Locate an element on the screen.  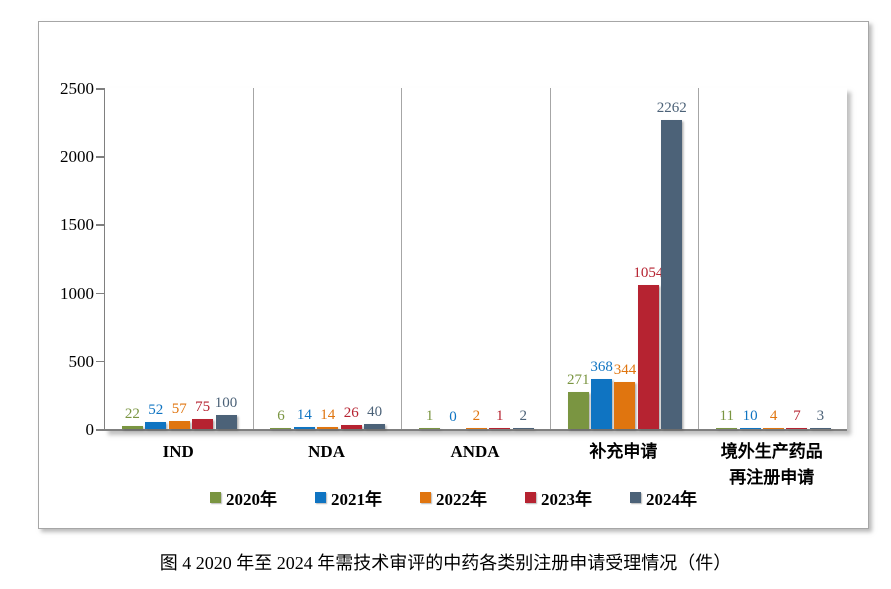
category-label: NDA is located at coordinates (326, 451).